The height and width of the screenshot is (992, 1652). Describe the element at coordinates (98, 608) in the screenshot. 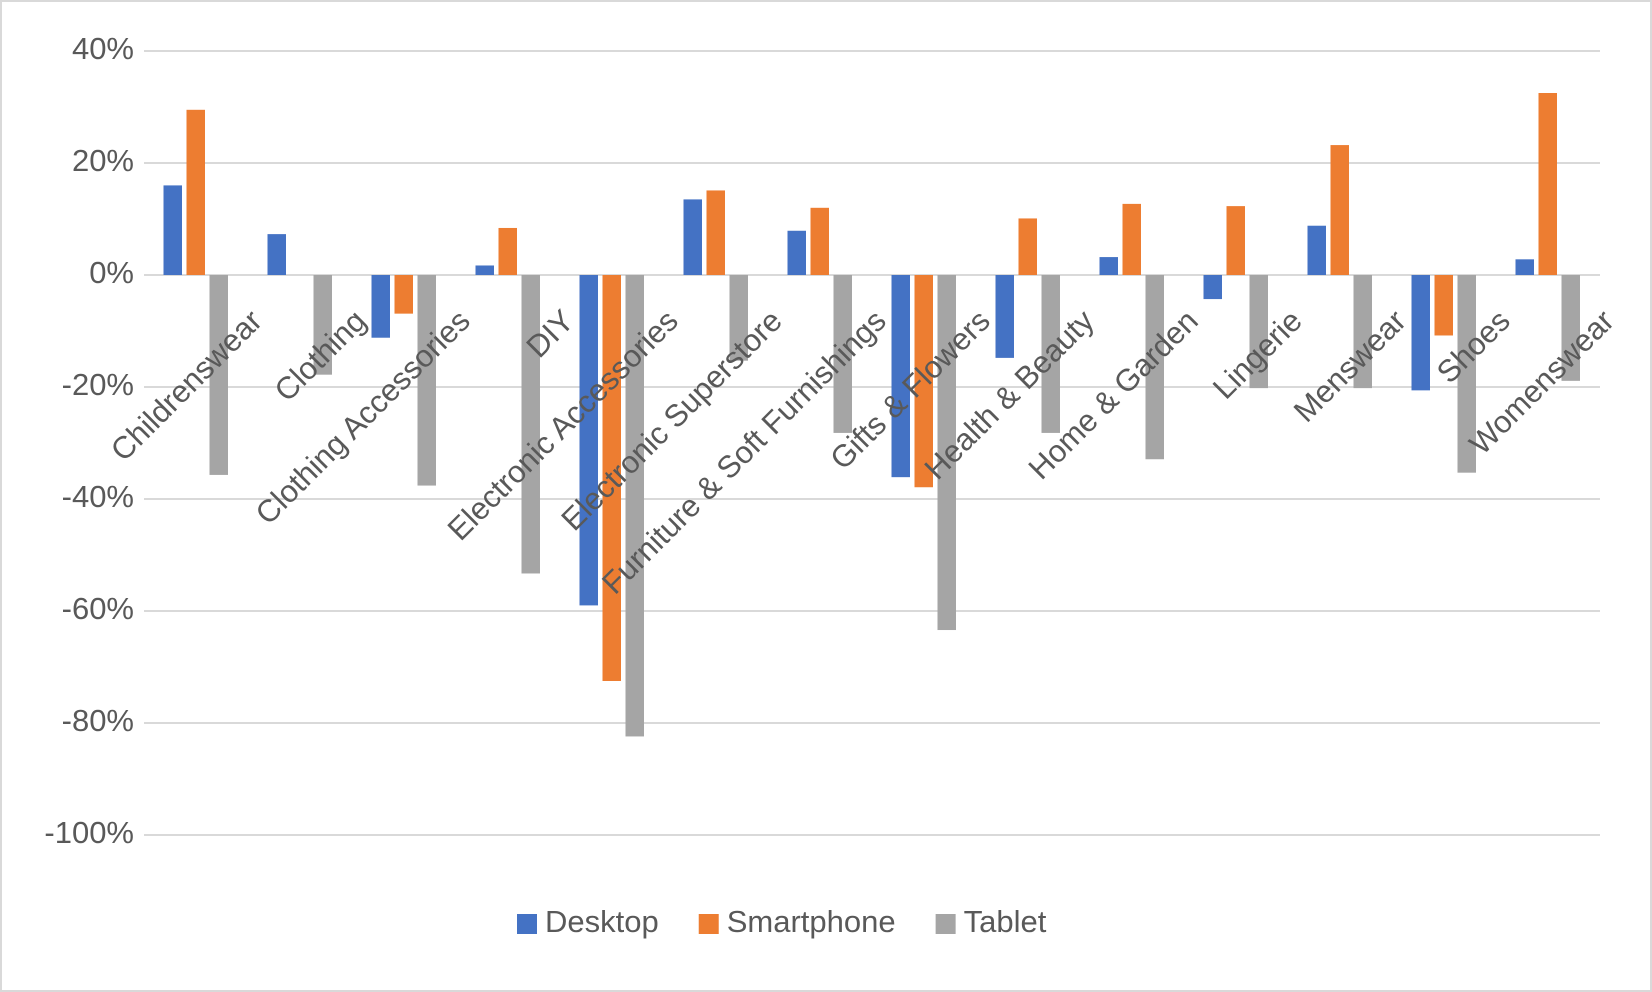

I see `y-tick-label: -60%` at that location.